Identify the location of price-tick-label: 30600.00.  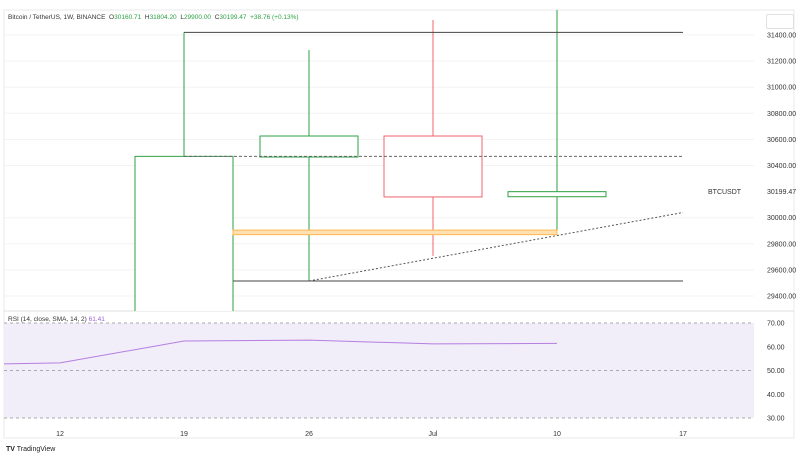
(781, 140).